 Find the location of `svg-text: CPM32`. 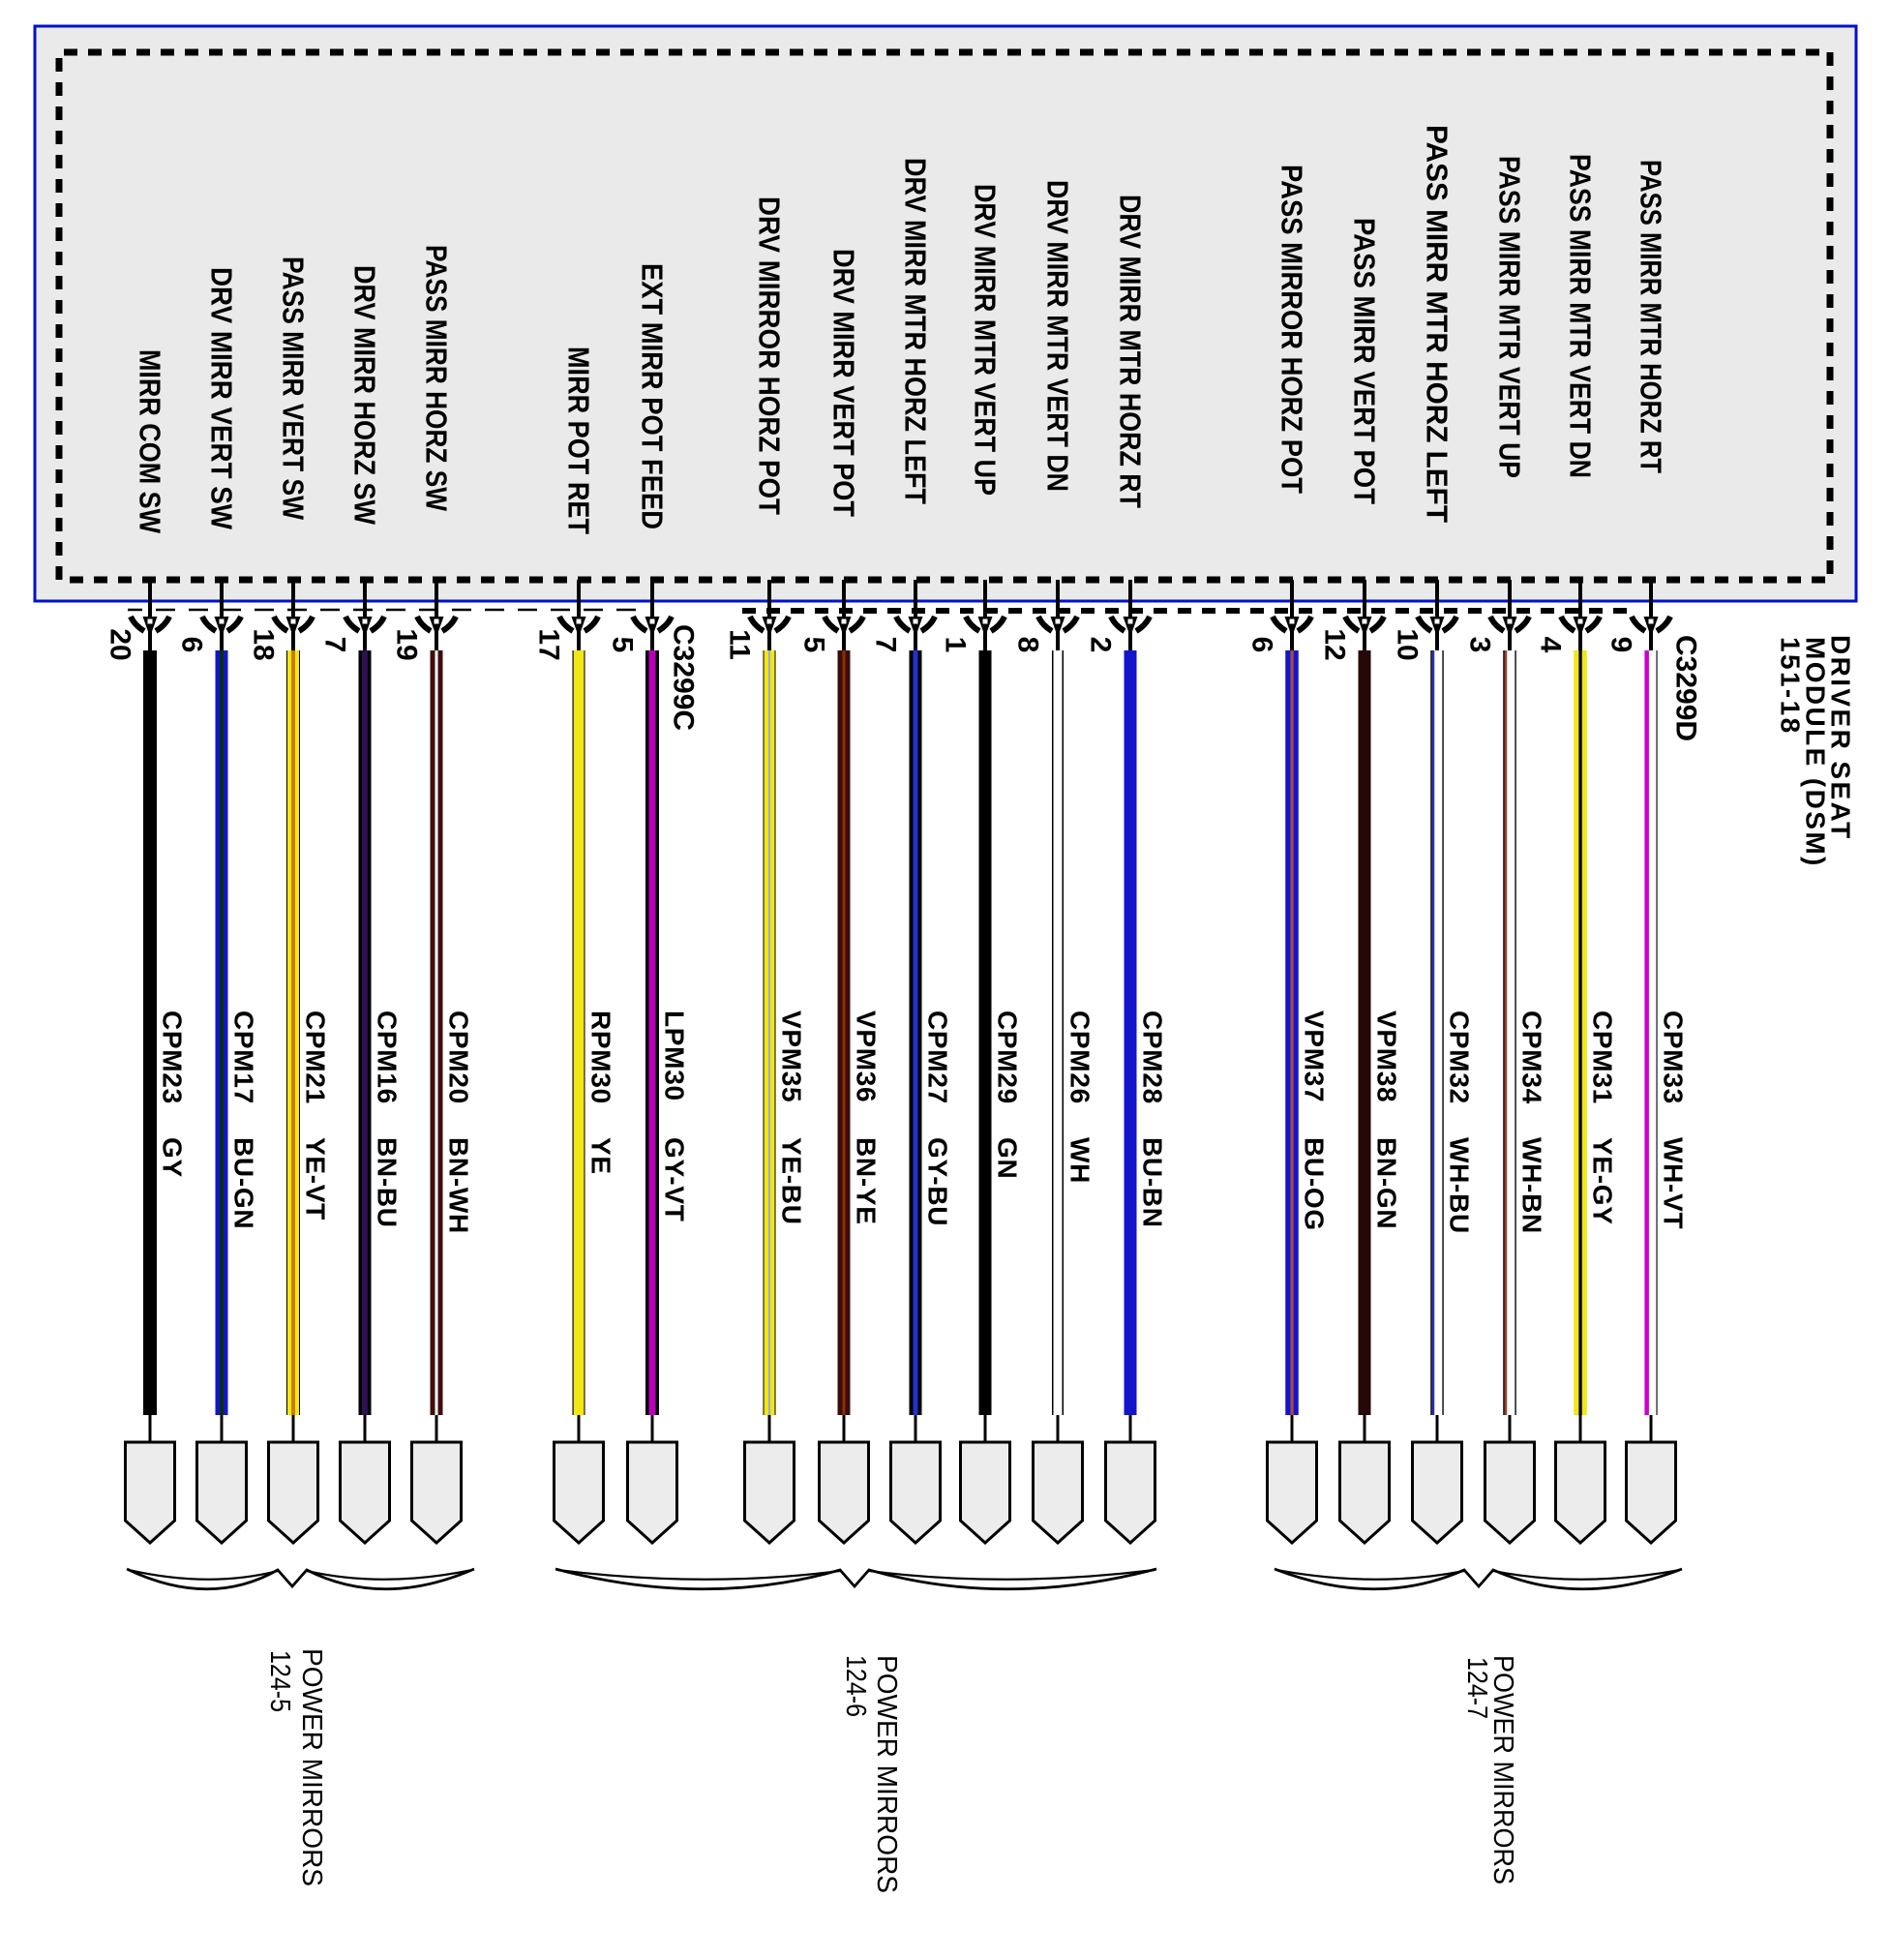

svg-text: CPM32 is located at coordinates (1460, 1057).